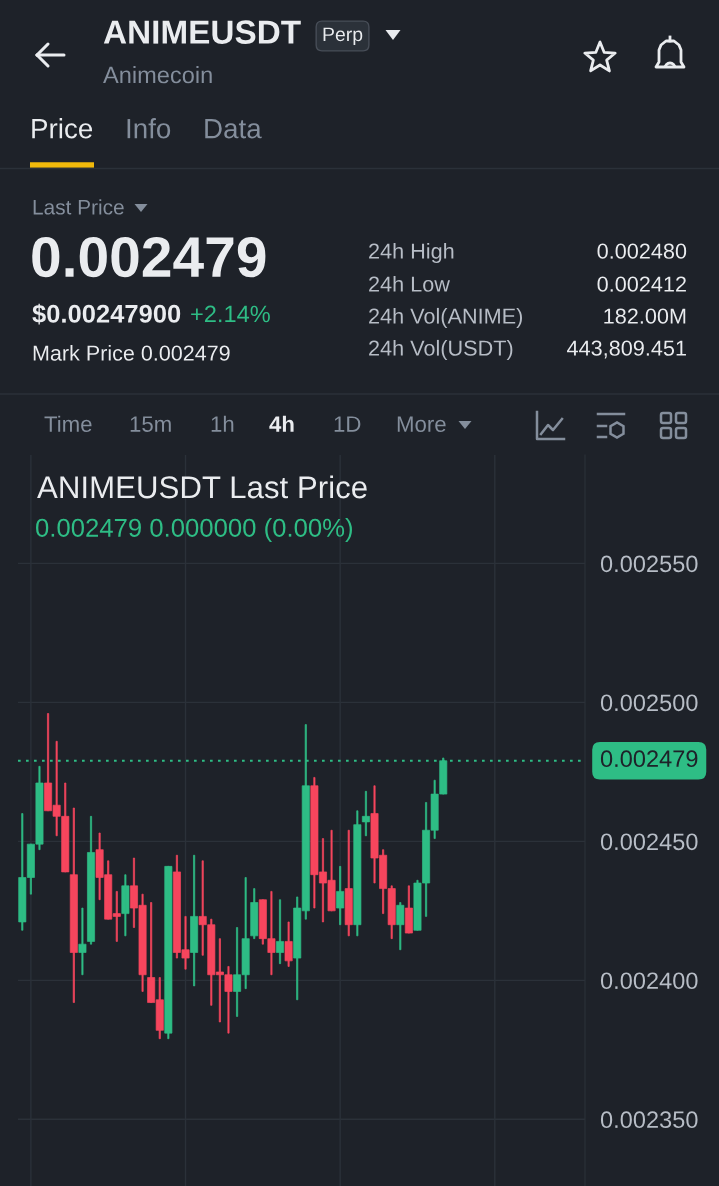 The image size is (719, 1186). I want to click on text: +2.14%, so click(230, 314).